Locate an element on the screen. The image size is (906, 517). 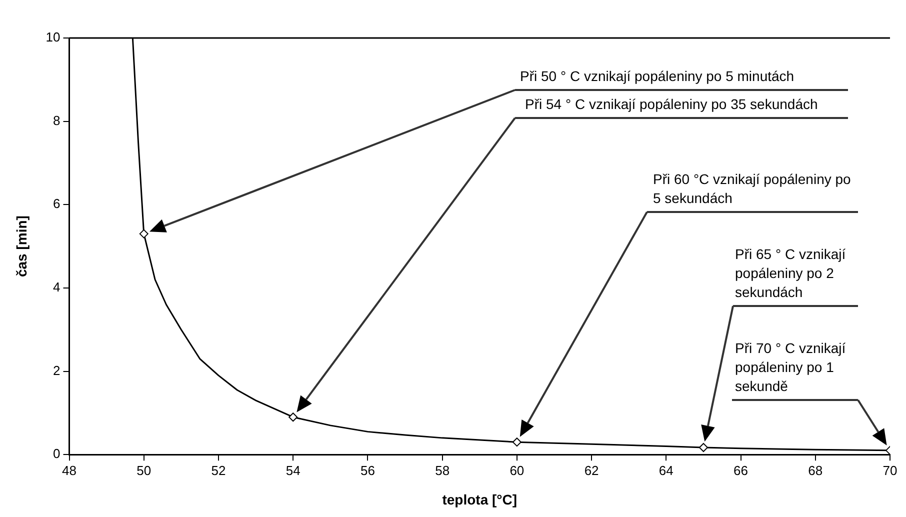
y-axis-title: čas [min] is located at coordinates (21, 247).